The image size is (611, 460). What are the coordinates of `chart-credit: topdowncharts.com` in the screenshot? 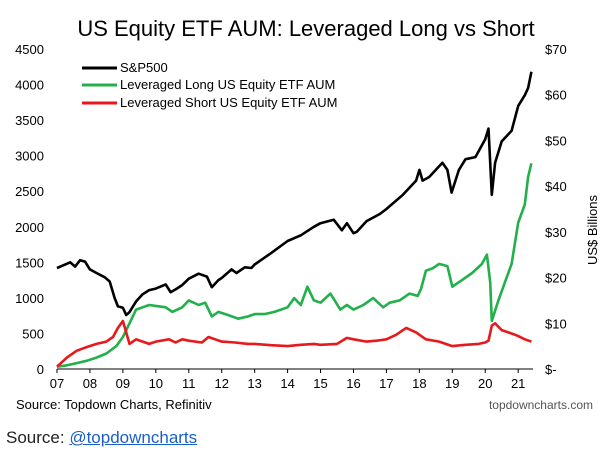 It's located at (541, 405).